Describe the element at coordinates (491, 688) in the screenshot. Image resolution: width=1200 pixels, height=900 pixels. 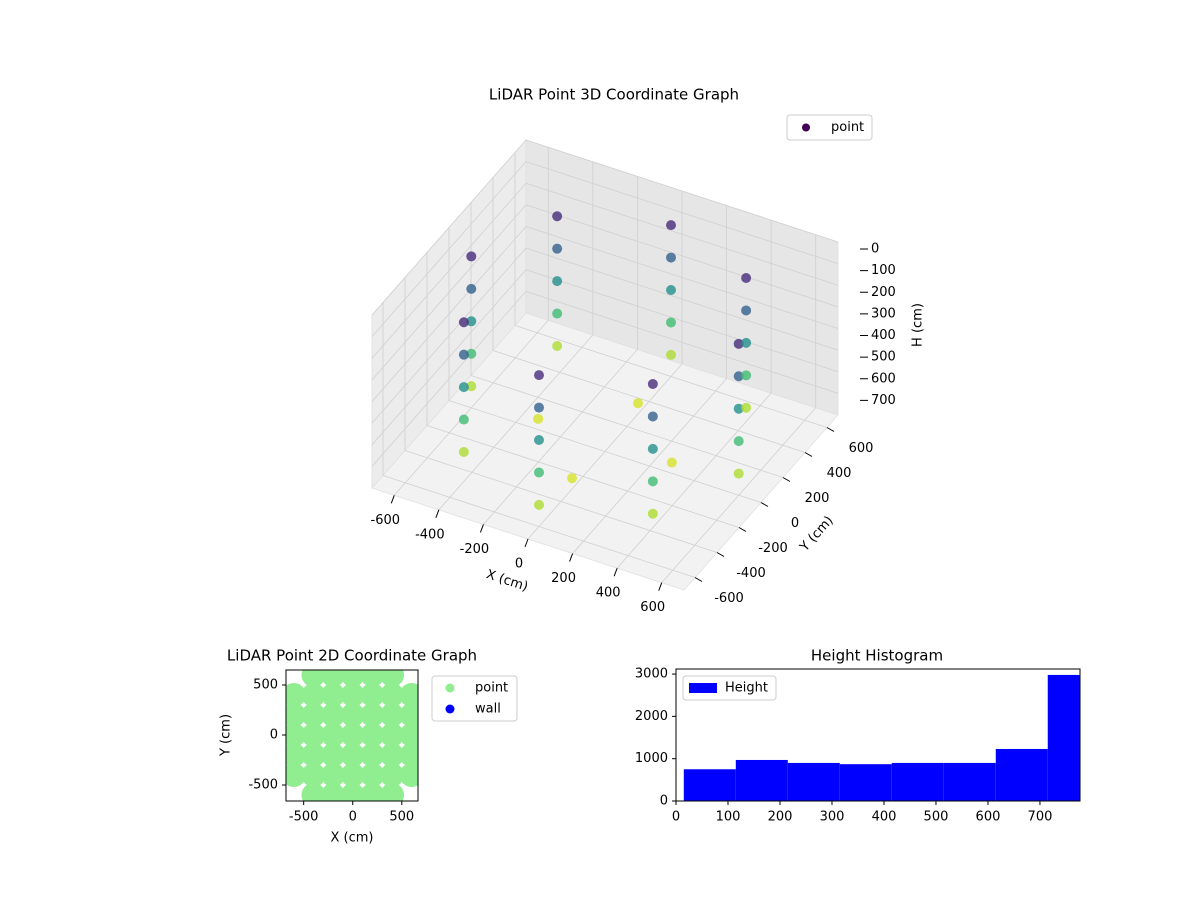
I see `legend-label: point` at that location.